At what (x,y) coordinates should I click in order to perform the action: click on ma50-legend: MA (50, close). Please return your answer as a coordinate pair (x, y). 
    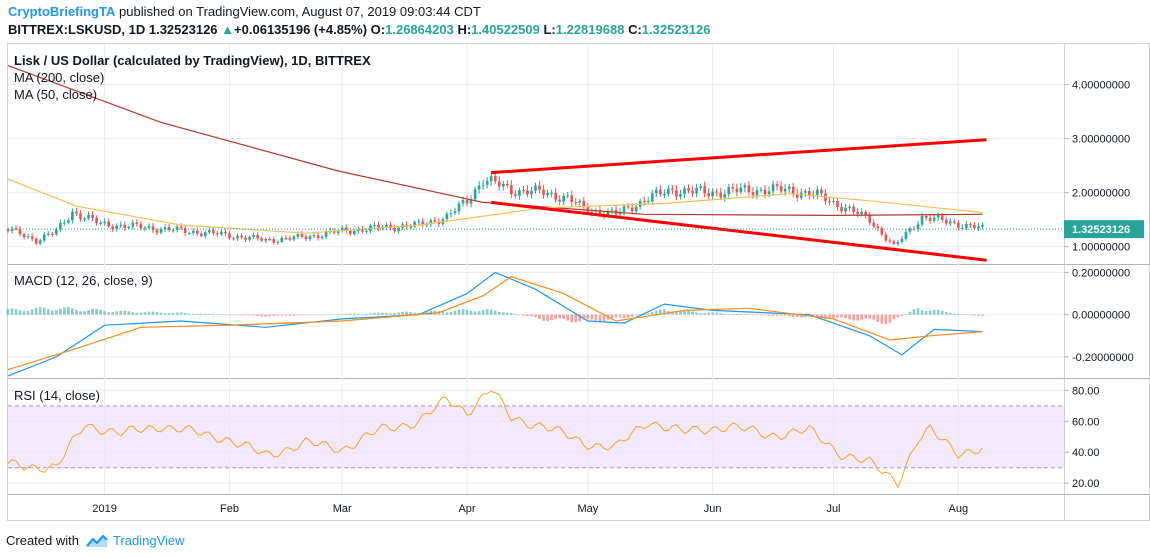
    Looking at the image, I should click on (56, 94).